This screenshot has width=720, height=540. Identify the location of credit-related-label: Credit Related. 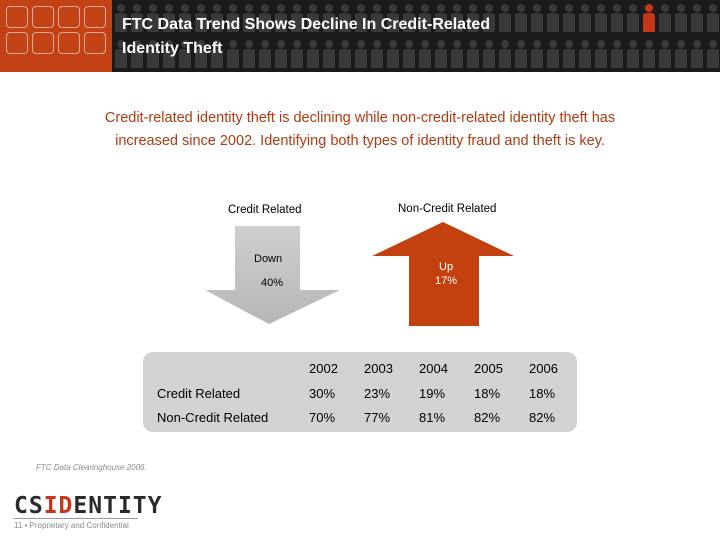
(265, 210).